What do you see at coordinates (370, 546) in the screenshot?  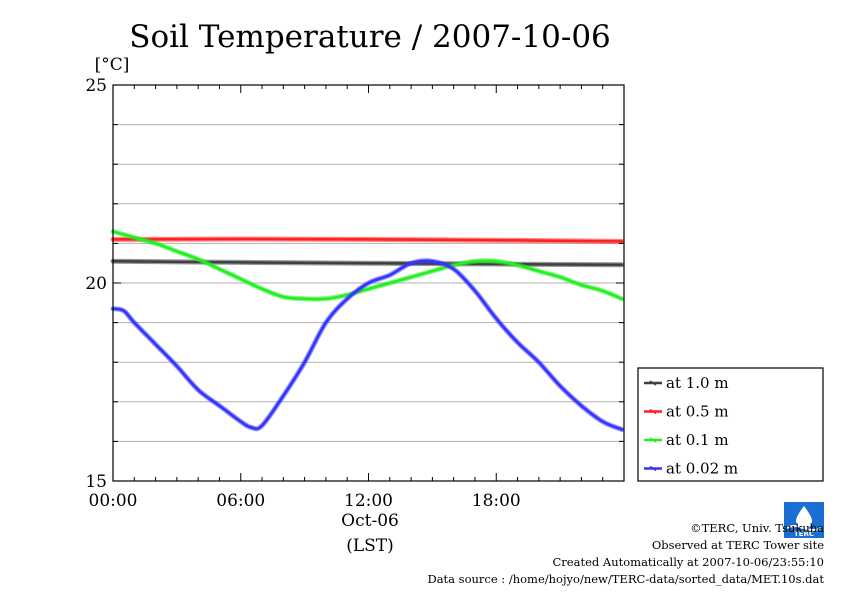 I see `x-axis-label: (LST)` at bounding box center [370, 546].